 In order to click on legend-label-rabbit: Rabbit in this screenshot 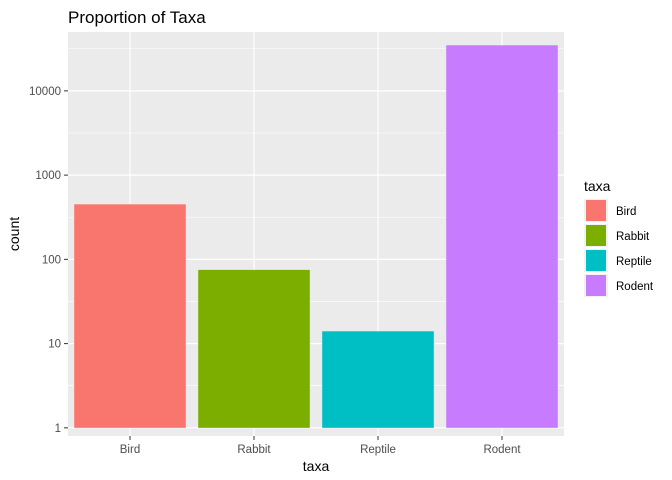, I will do `click(633, 237)`.